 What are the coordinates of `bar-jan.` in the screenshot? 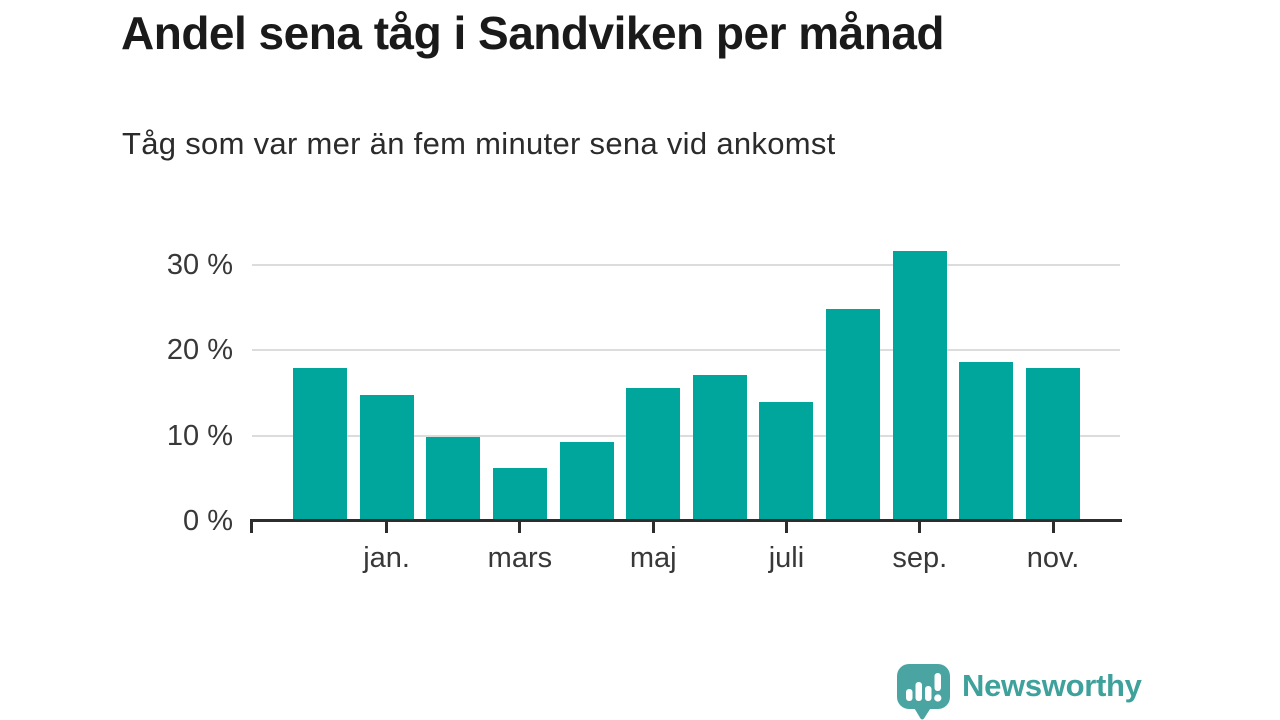 It's located at (386, 457).